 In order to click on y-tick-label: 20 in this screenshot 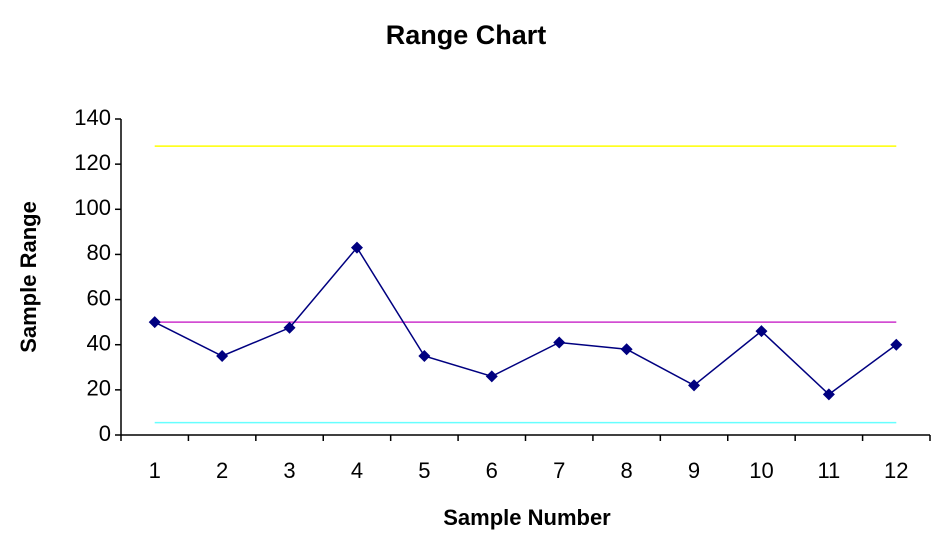, I will do `click(99, 388)`.